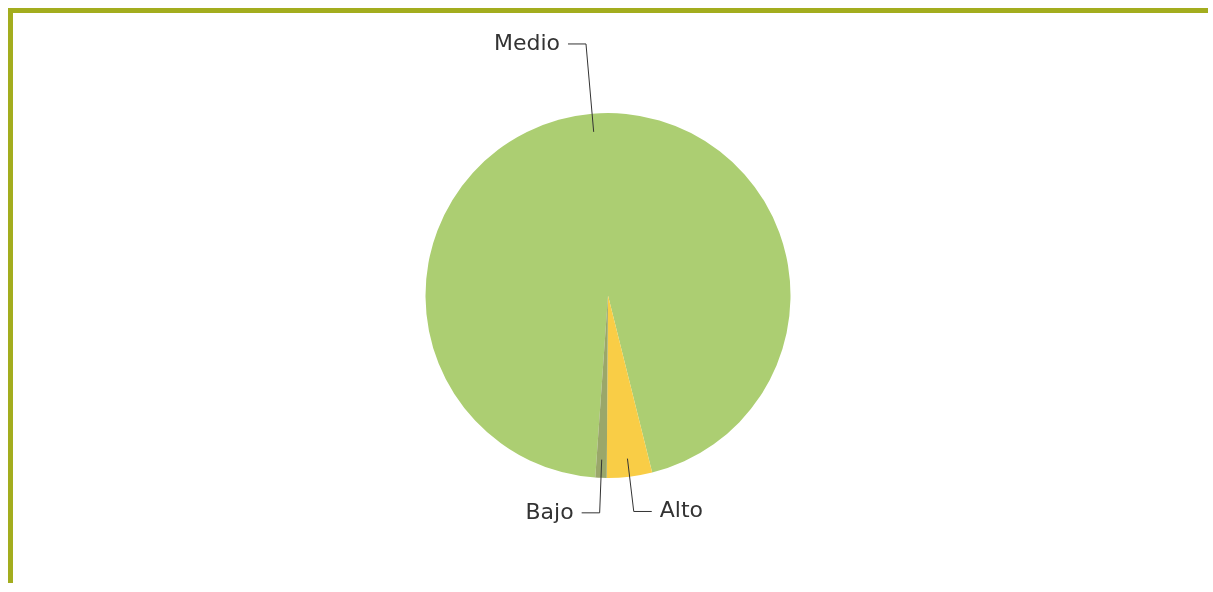 Image resolution: width=1213 pixels, height=592 pixels. I want to click on slice-label: Alto, so click(681, 510).